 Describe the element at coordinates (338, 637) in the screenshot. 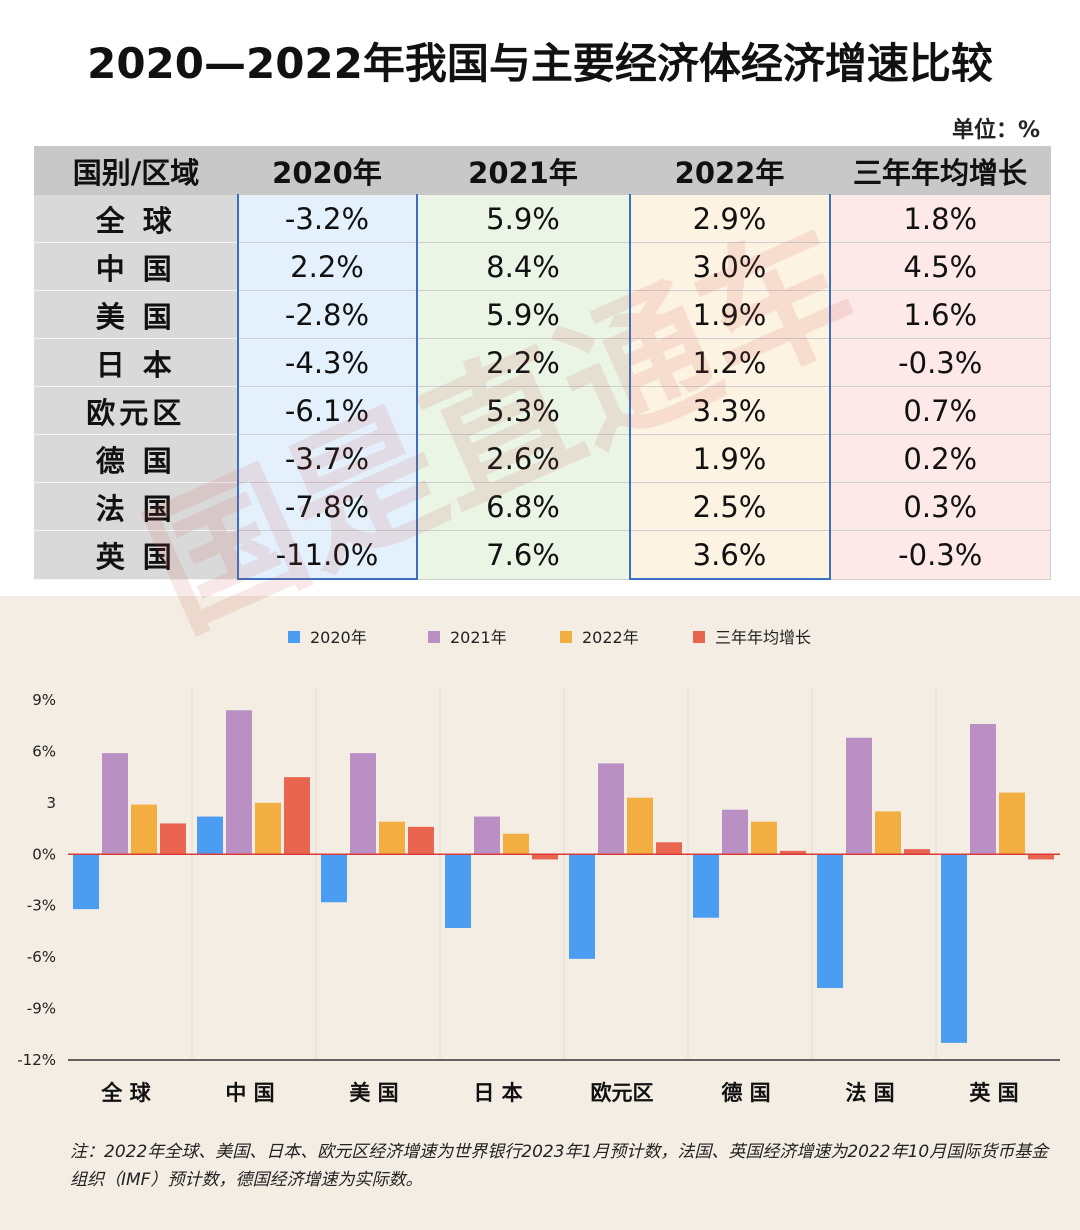

I see `legend-label: 2020年` at that location.